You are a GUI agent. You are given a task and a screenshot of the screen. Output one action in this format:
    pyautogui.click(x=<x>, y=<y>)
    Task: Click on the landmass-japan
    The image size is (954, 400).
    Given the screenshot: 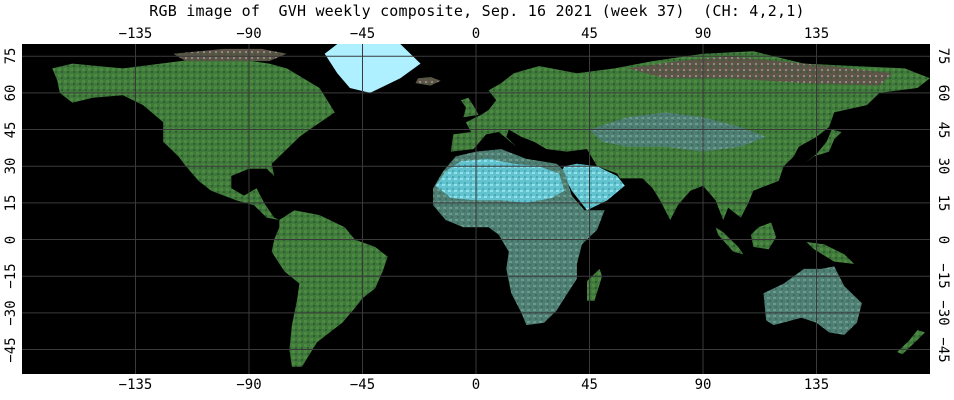 What is the action you would take?
    pyautogui.click(x=822, y=146)
    